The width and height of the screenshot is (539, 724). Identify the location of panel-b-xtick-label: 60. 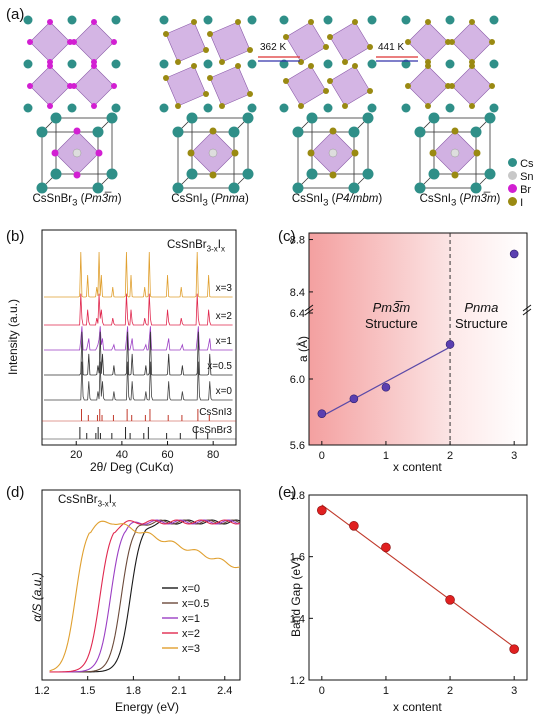
(167, 455).